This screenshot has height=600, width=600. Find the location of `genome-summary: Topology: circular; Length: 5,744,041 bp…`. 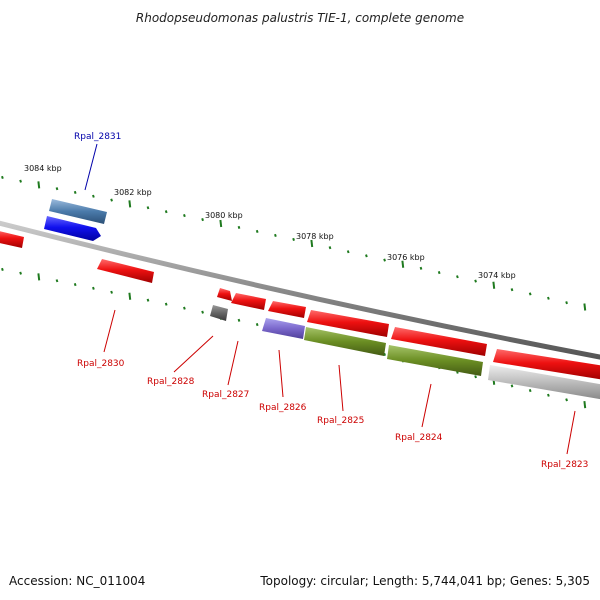

genome-summary: Topology: circular; Length: 5,744,041 bp… is located at coordinates (425, 581).